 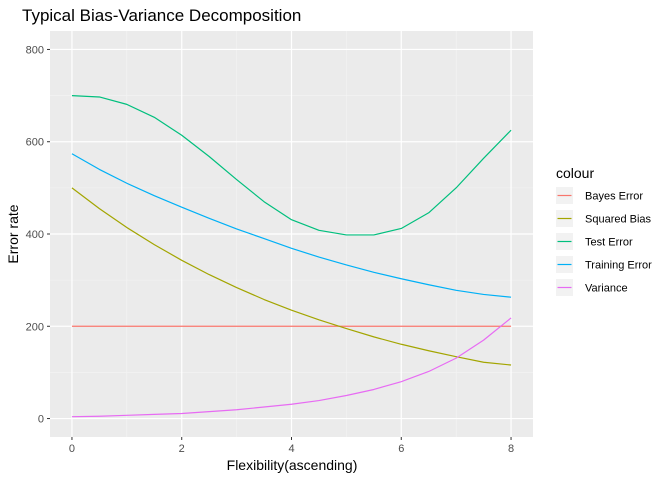 What do you see at coordinates (35, 50) in the screenshot?
I see `y-tick-label: 800` at bounding box center [35, 50].